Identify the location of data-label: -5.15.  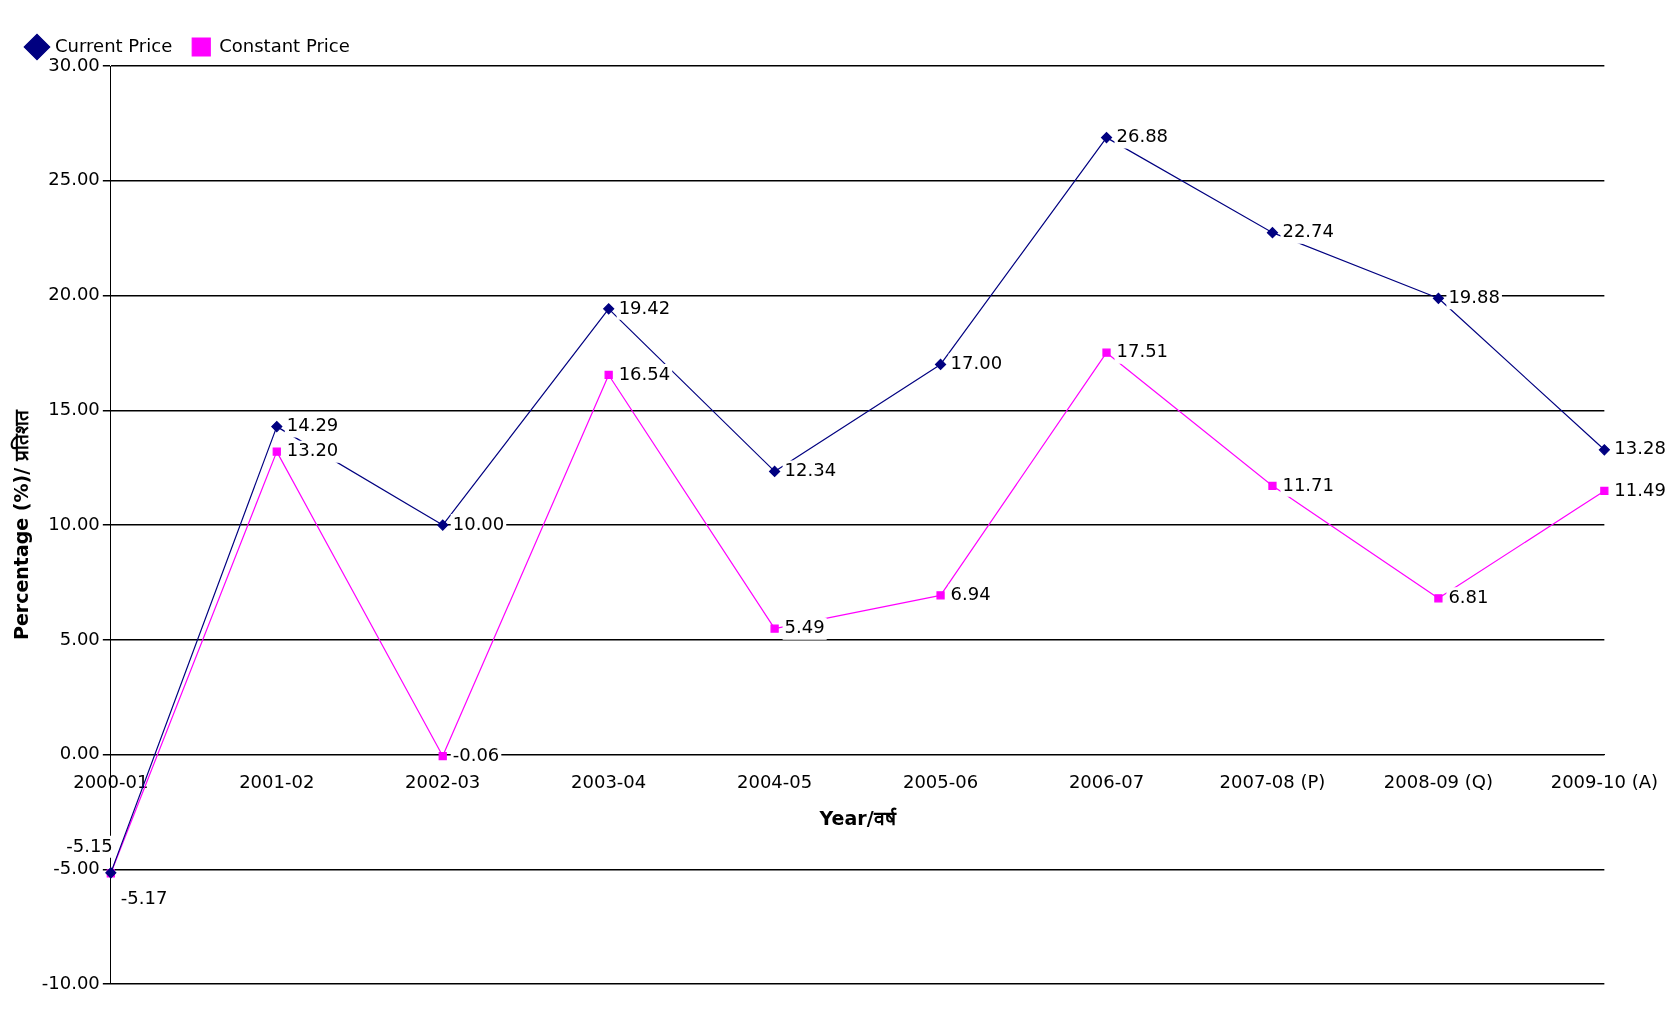
(89, 845).